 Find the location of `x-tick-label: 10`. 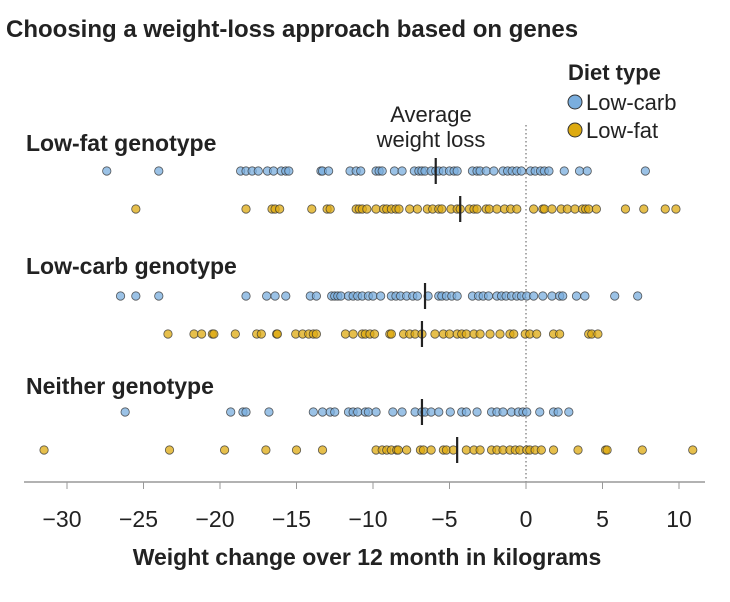

x-tick-label: 10 is located at coordinates (679, 519).